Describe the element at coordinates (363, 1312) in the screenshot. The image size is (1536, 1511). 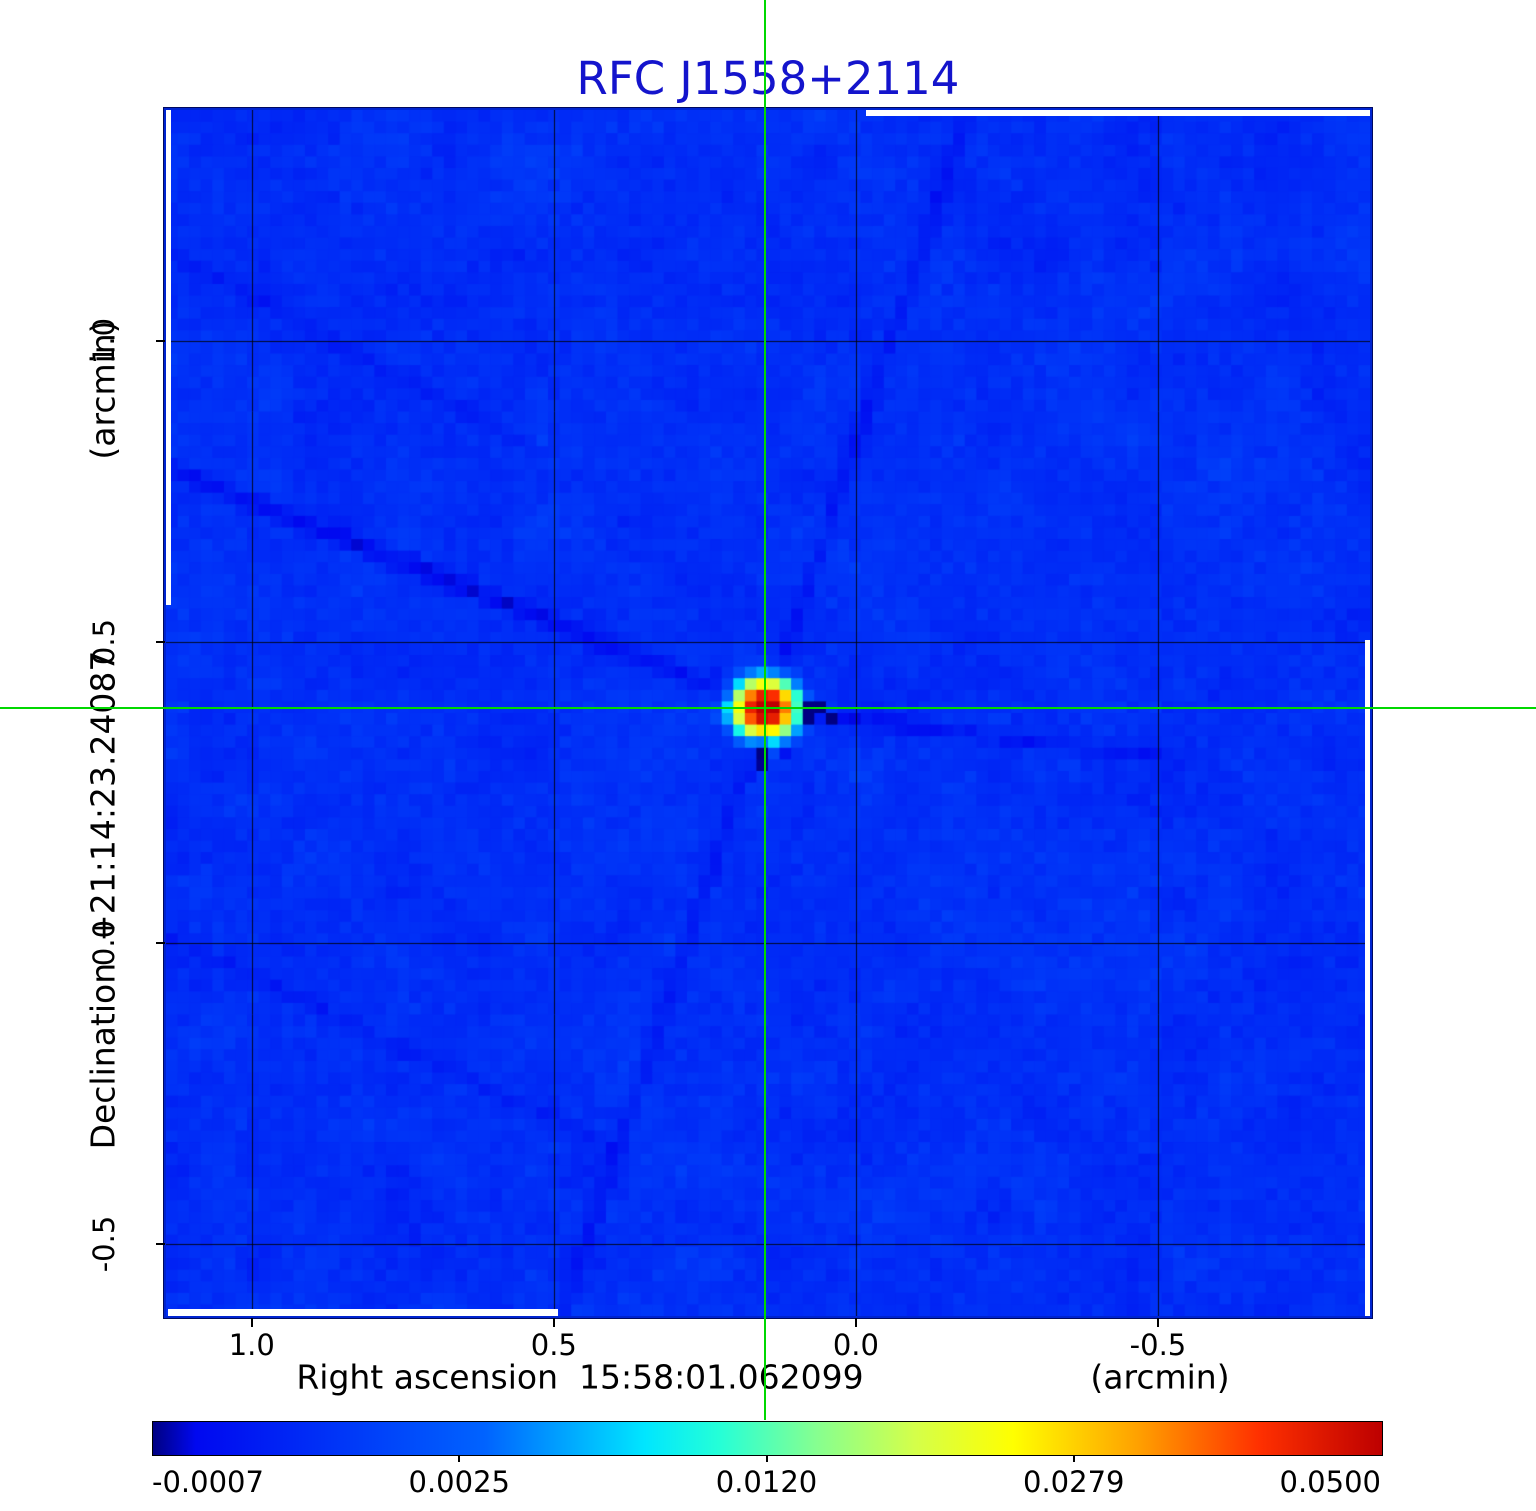
I see `image-edge-gap-bottom` at that location.